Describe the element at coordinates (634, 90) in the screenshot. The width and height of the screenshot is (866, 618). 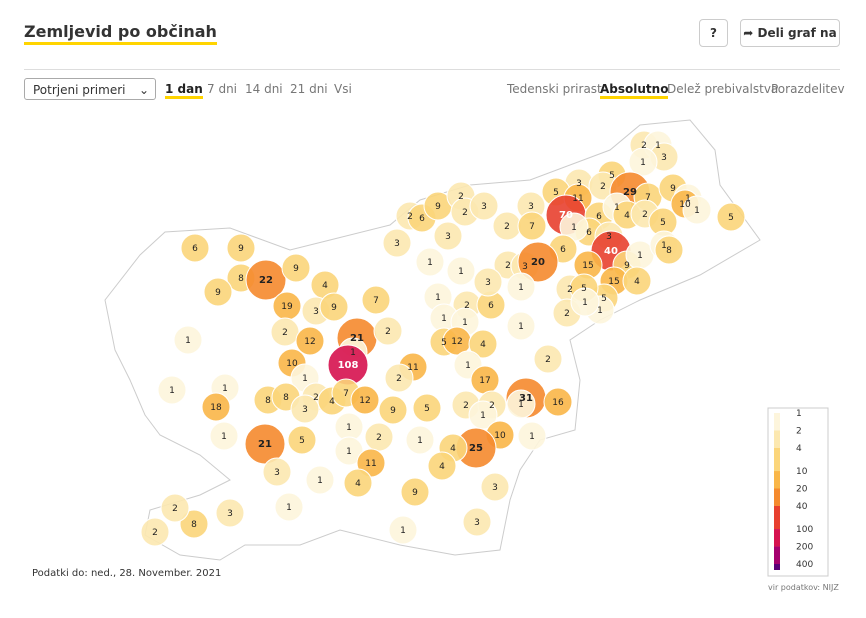
I see `mode-tab: Absolutno` at that location.